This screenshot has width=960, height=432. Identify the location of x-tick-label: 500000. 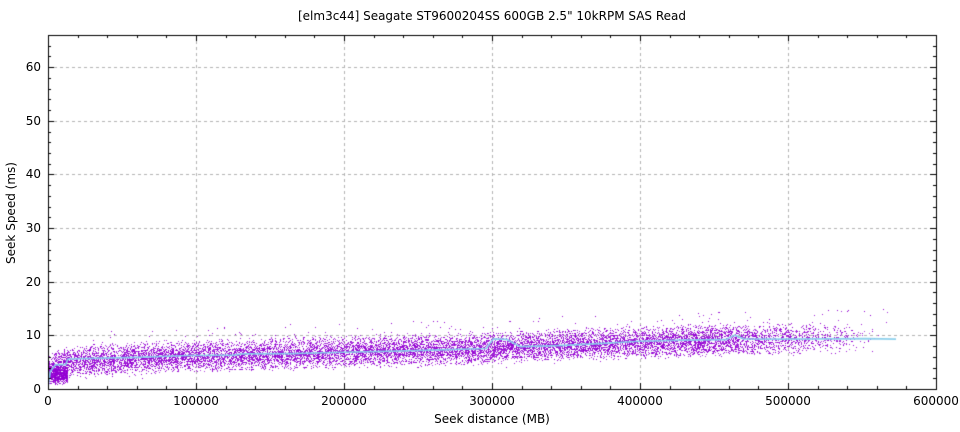
(788, 401).